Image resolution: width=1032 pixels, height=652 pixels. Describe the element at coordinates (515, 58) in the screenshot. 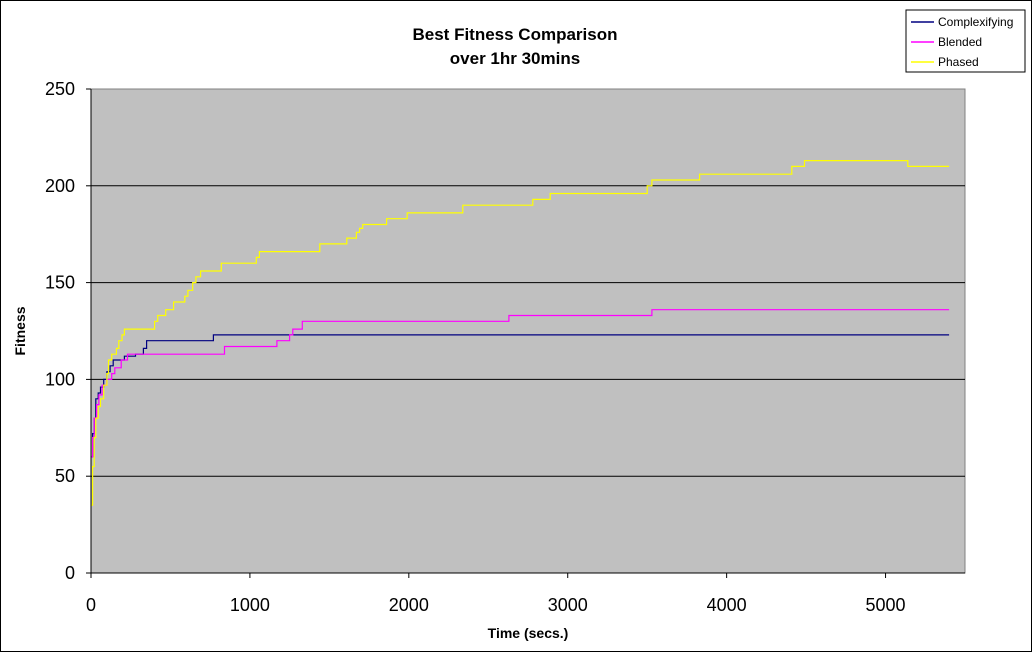

I see `chart-subtitle: over 1hr 30mins` at that location.